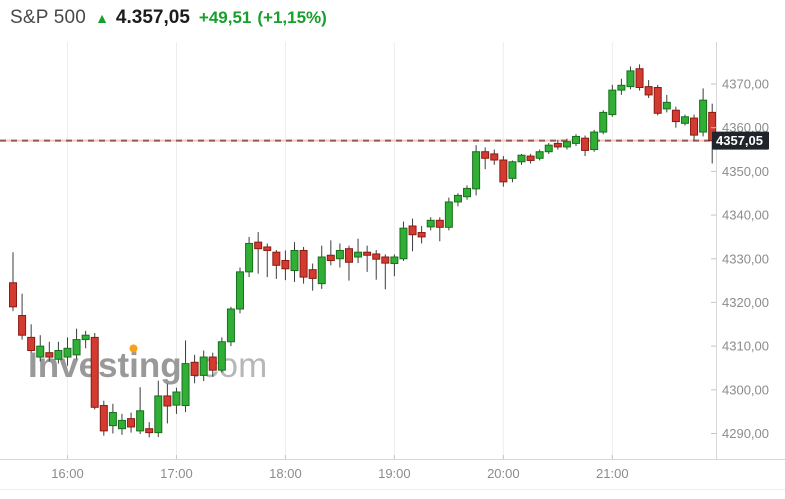 This screenshot has height=499, width=785. Describe the element at coordinates (512, 171) in the screenshot. I see `candle-20:05` at that location.